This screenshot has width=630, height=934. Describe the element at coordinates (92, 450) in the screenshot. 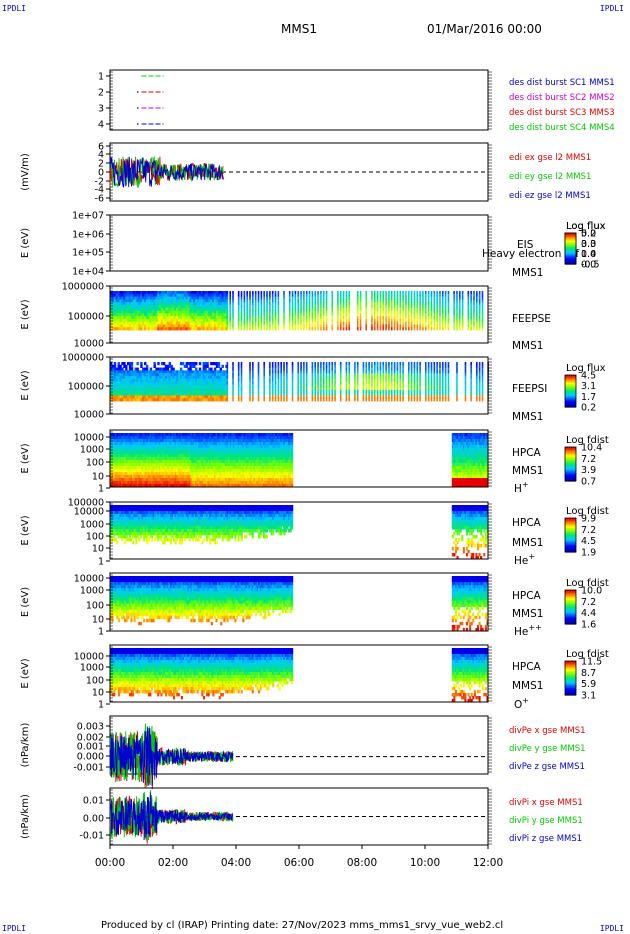

I see `hpca_h-tick-label: 1000` at that location.